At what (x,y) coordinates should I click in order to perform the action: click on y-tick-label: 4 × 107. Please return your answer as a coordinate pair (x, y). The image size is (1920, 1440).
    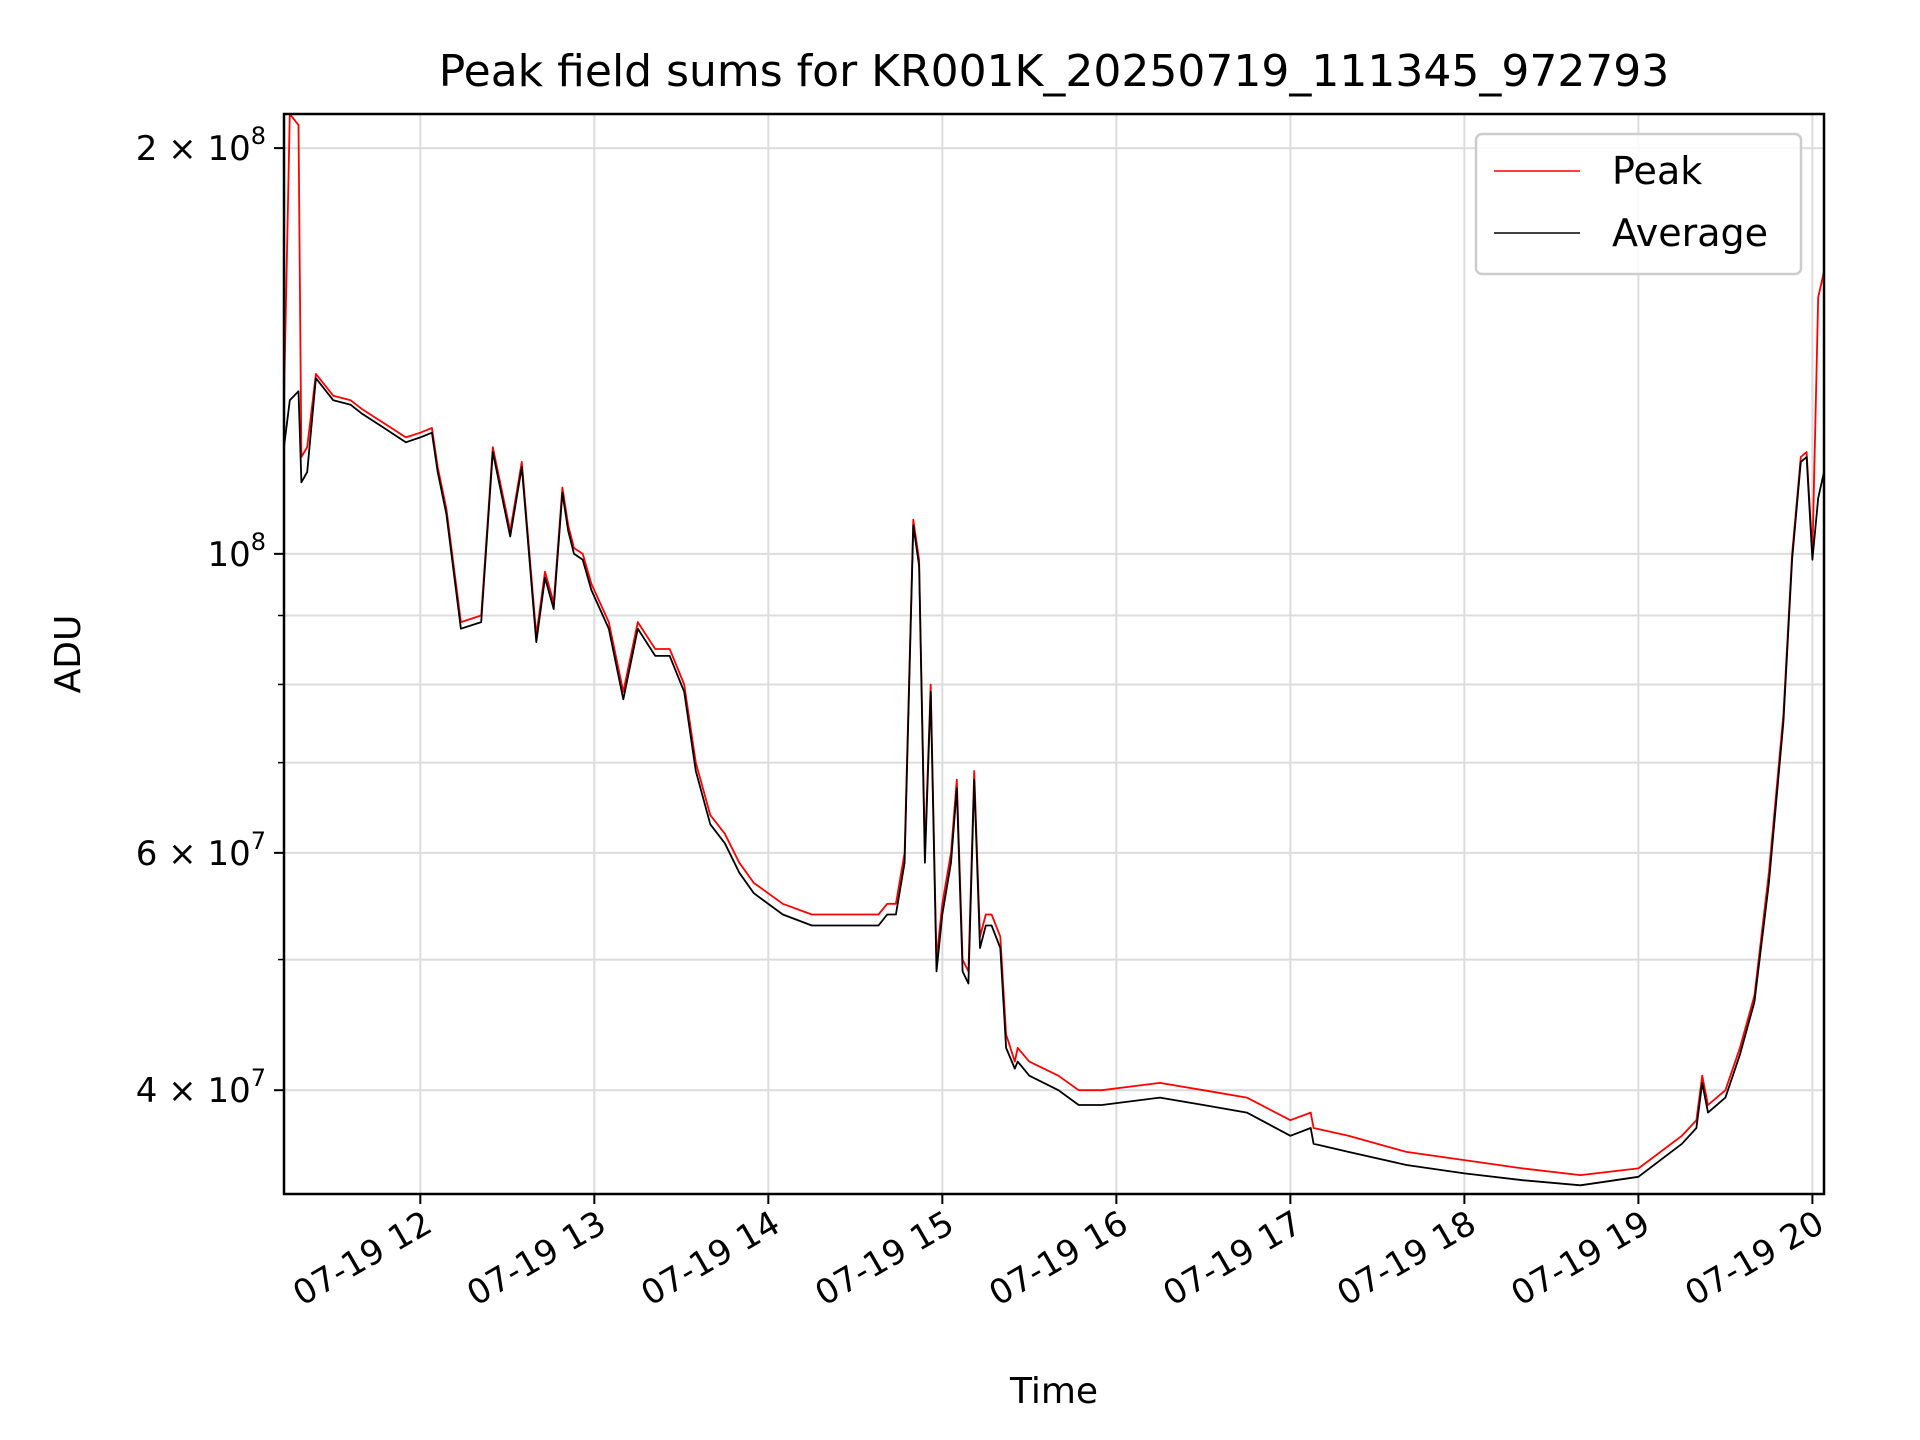
    Looking at the image, I should click on (201, 1087).